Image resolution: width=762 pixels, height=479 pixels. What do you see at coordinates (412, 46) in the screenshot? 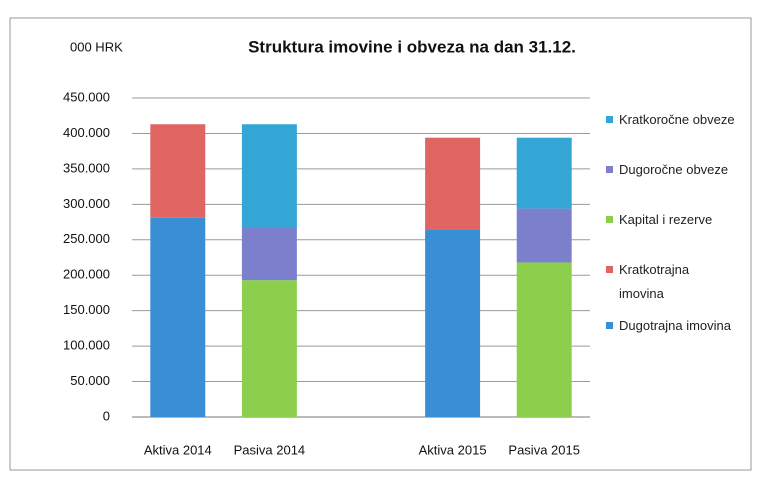
I see `chart-title: Struktura imovine i obveza na dan 31.12.` at bounding box center [412, 46].